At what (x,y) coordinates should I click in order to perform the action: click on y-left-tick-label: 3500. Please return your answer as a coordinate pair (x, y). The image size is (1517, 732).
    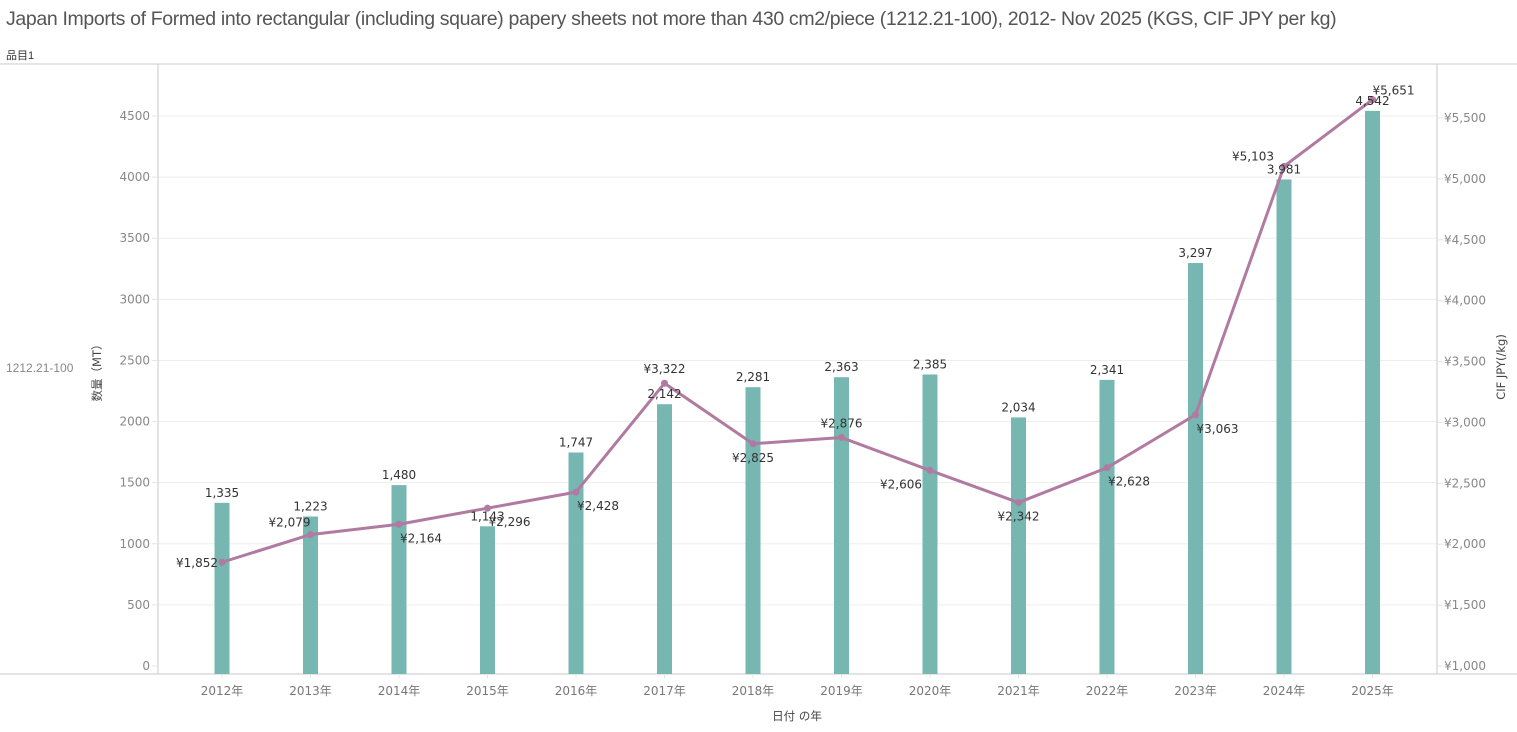
    Looking at the image, I should click on (134, 238).